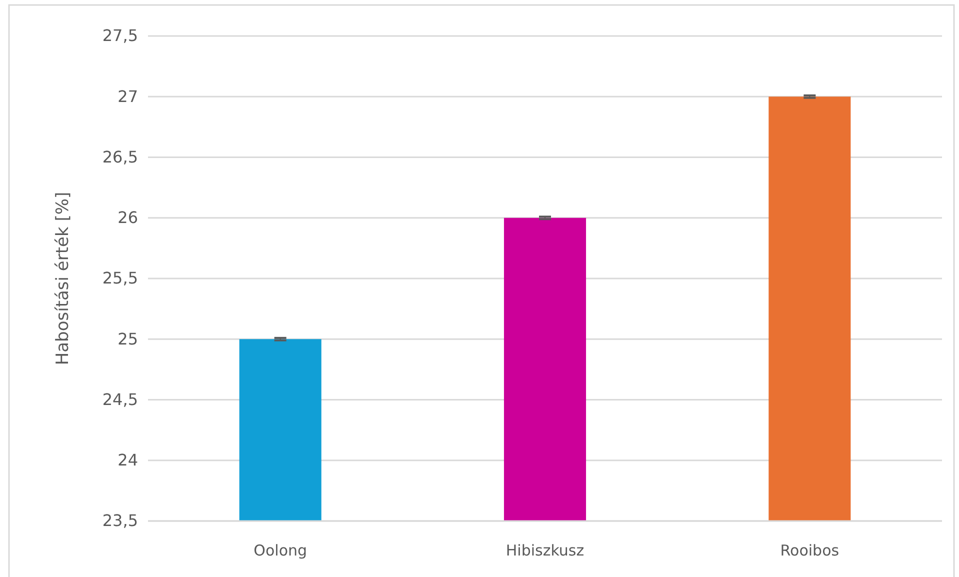 Image resolution: width=959 pixels, height=577 pixels. What do you see at coordinates (128, 217) in the screenshot?
I see `y-tick-label: 26` at bounding box center [128, 217].